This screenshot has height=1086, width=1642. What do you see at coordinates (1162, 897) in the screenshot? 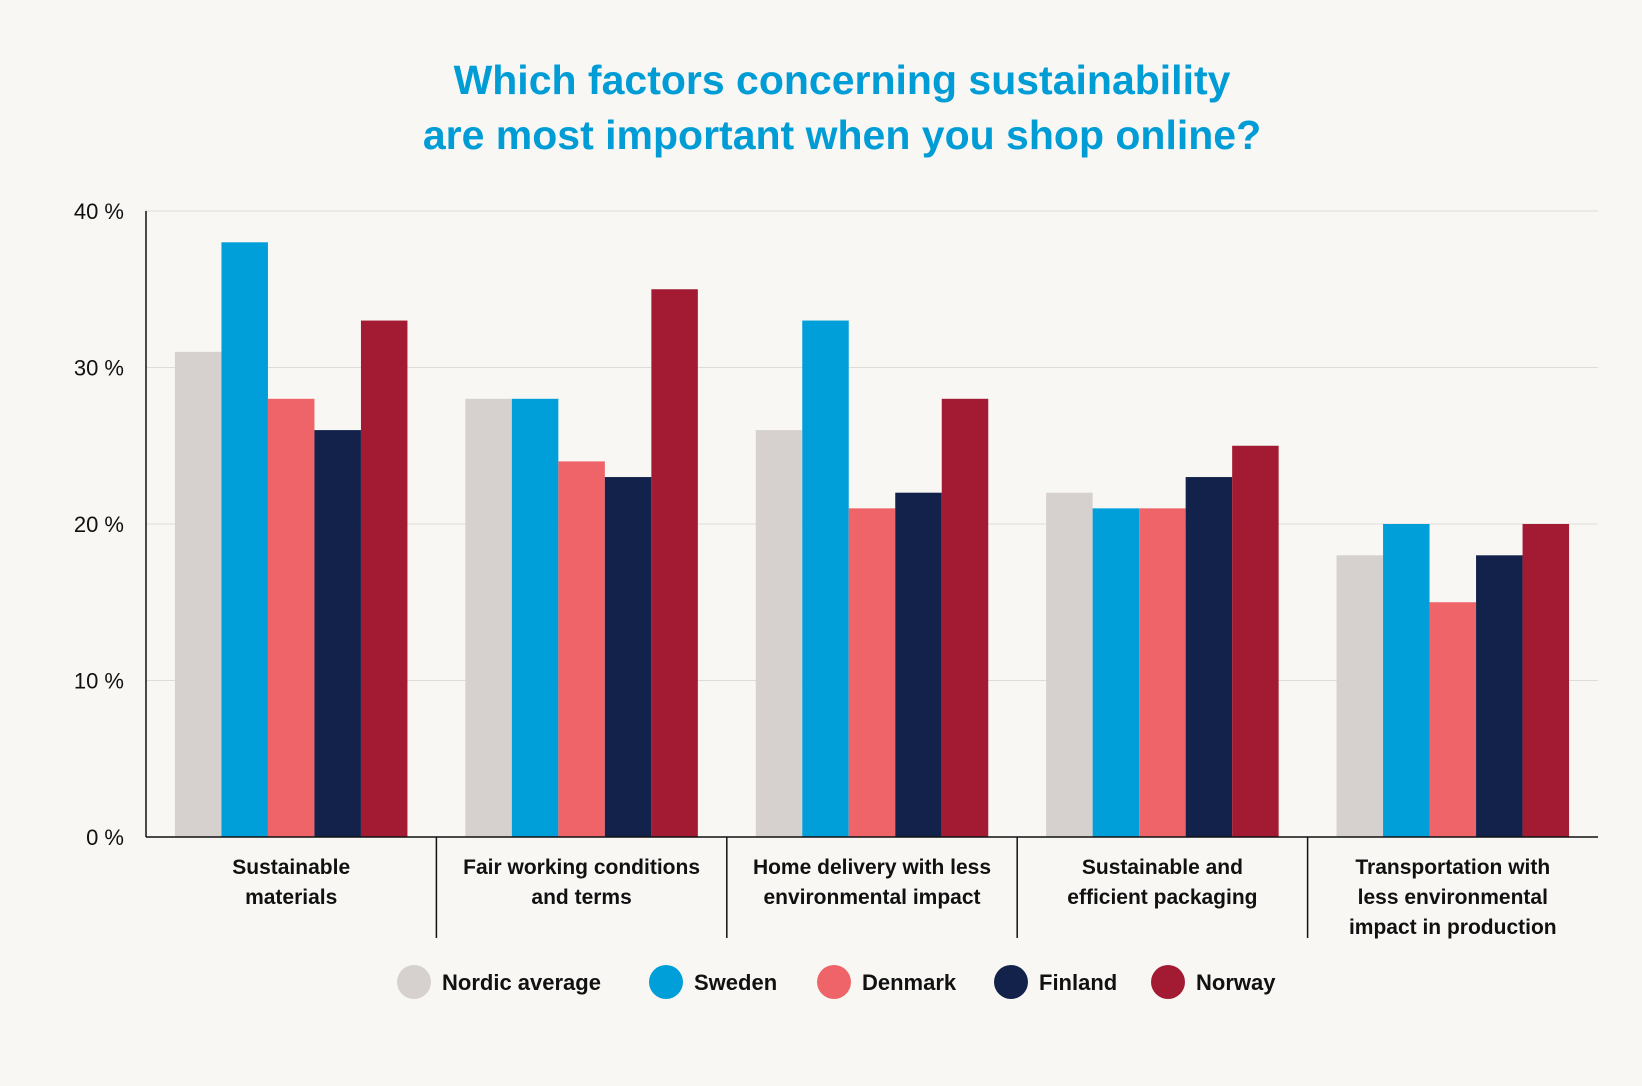
I see `x-category-label: efficient packaging` at bounding box center [1162, 897].